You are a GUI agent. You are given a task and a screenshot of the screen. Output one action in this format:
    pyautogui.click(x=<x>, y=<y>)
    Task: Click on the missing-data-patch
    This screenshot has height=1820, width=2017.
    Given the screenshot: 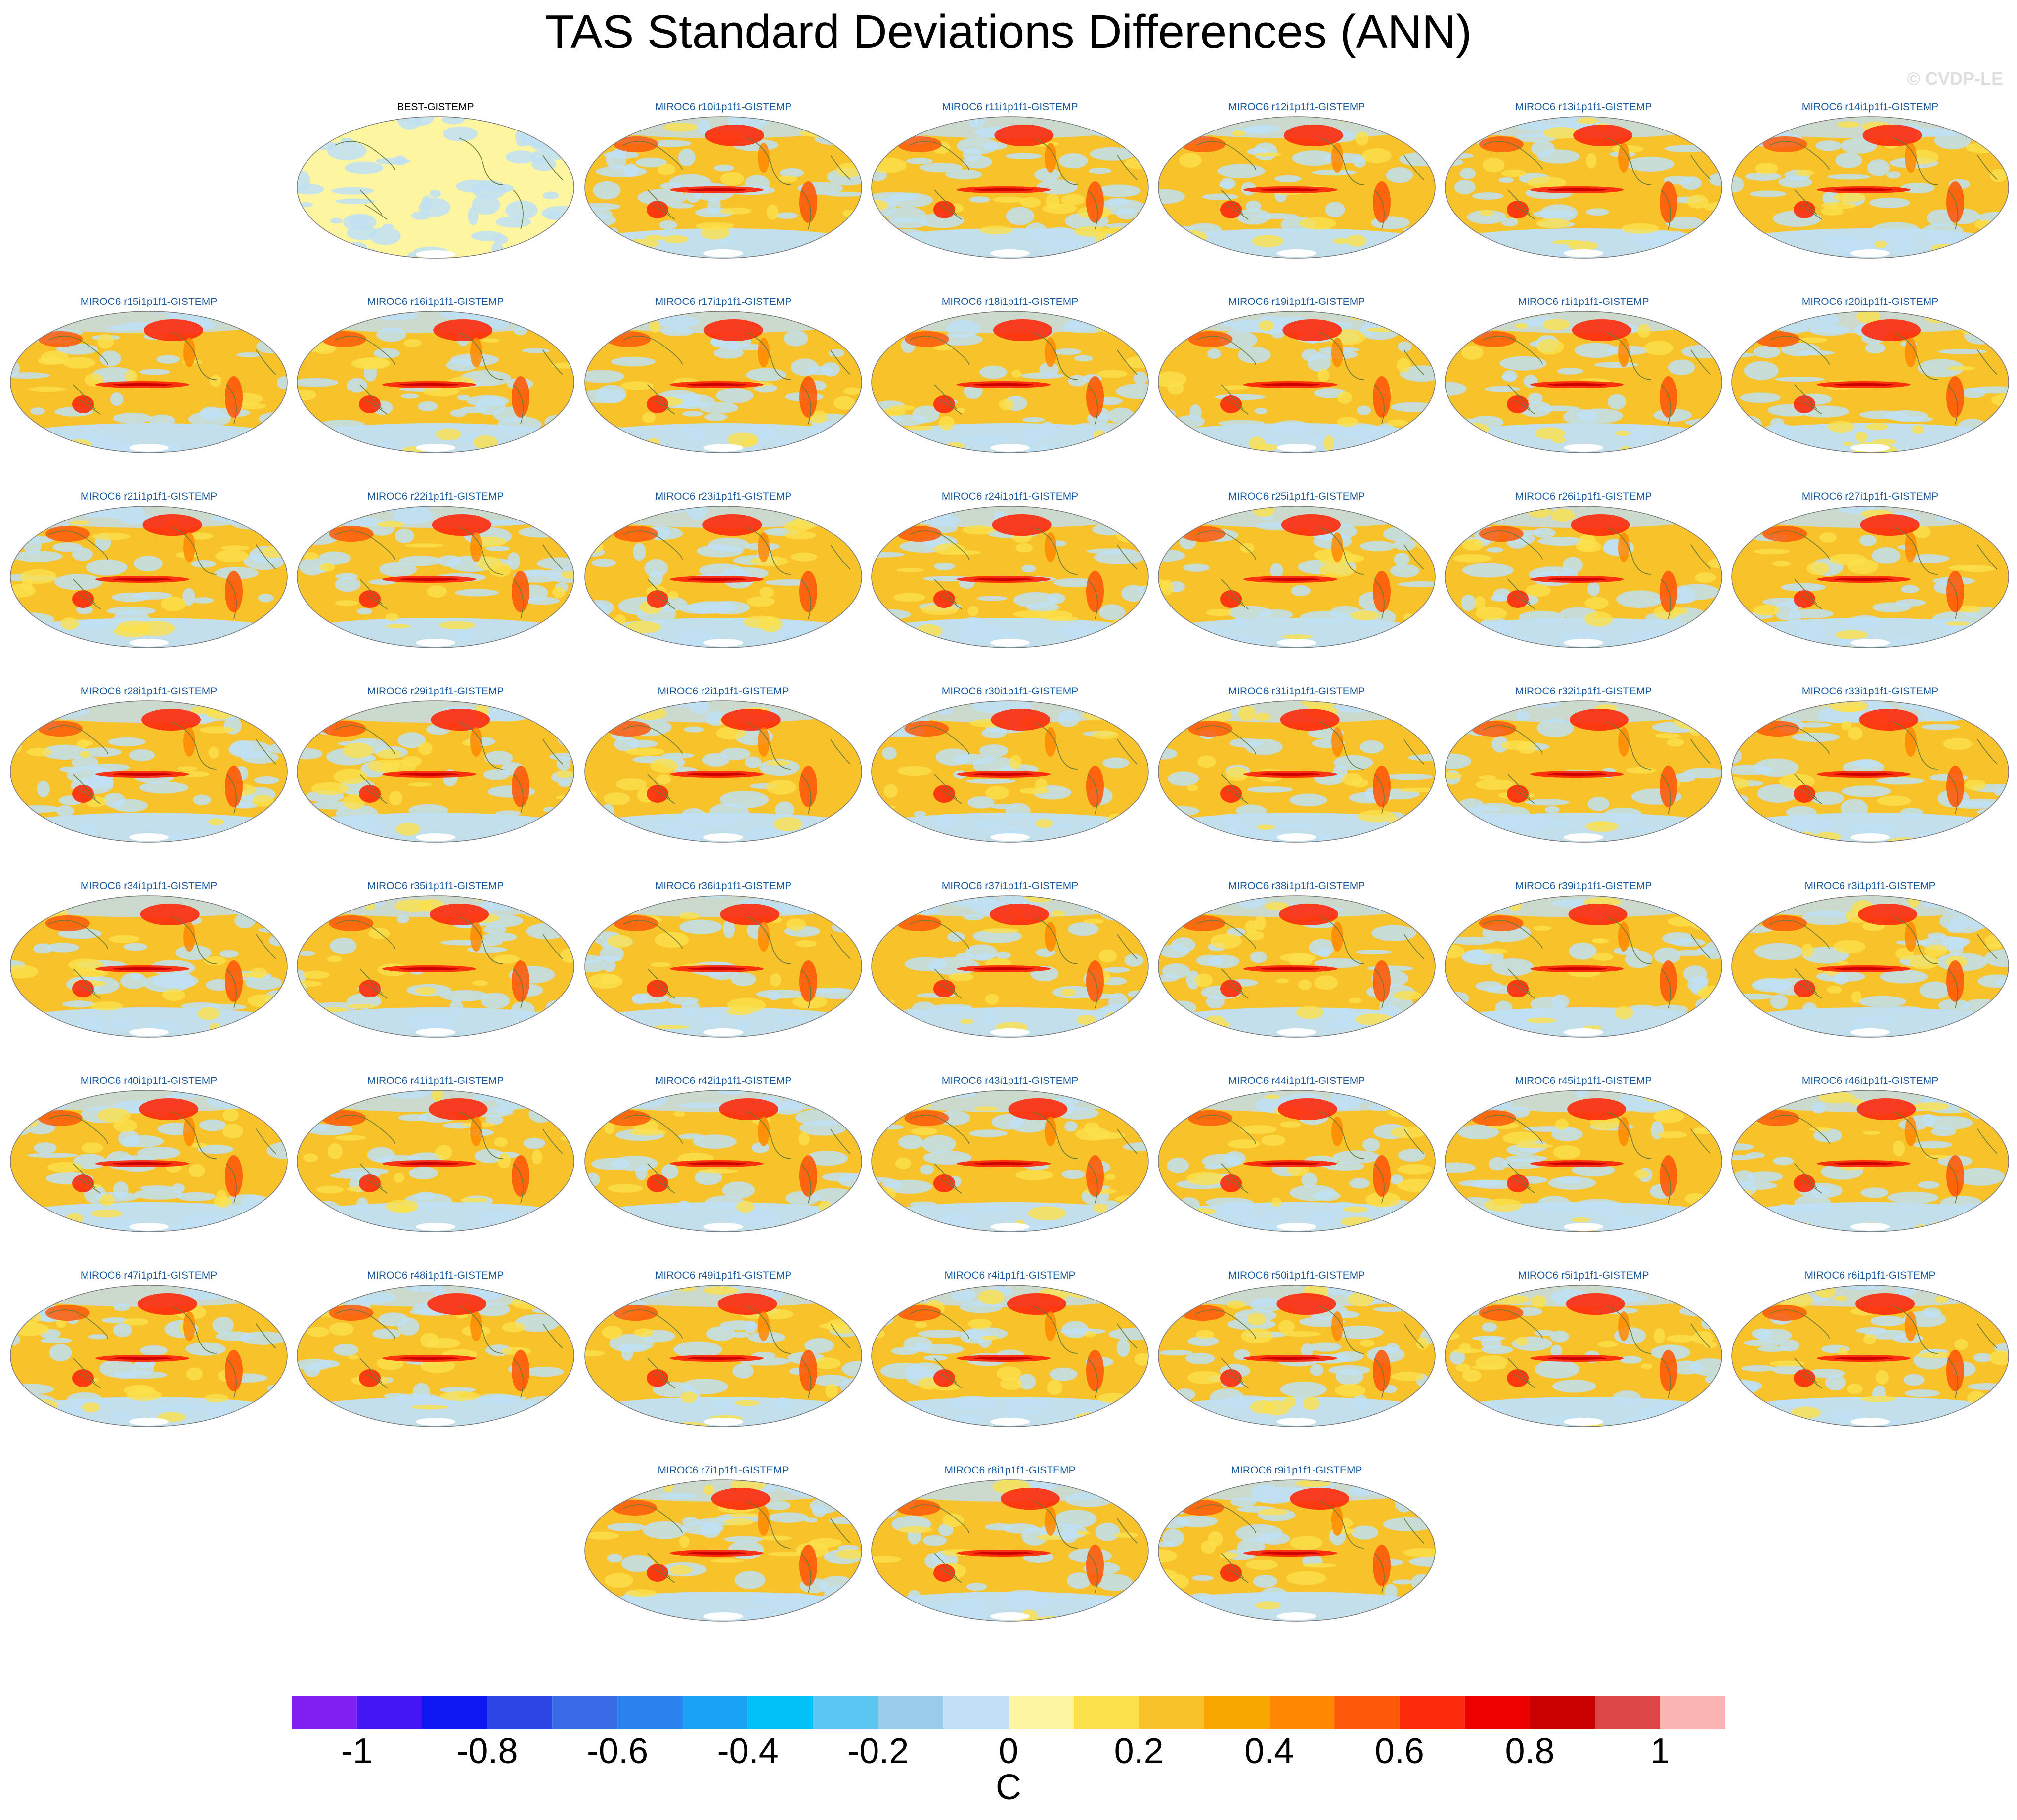 What is the action you would take?
    pyautogui.click(x=1010, y=1227)
    